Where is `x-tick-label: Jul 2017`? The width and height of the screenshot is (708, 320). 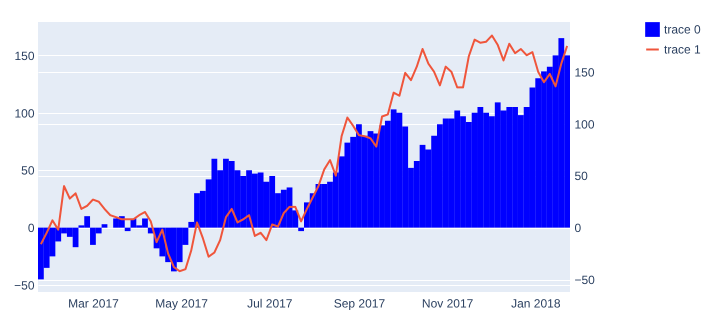
x-tick-label: Jul 2017 is located at coordinates (270, 303).